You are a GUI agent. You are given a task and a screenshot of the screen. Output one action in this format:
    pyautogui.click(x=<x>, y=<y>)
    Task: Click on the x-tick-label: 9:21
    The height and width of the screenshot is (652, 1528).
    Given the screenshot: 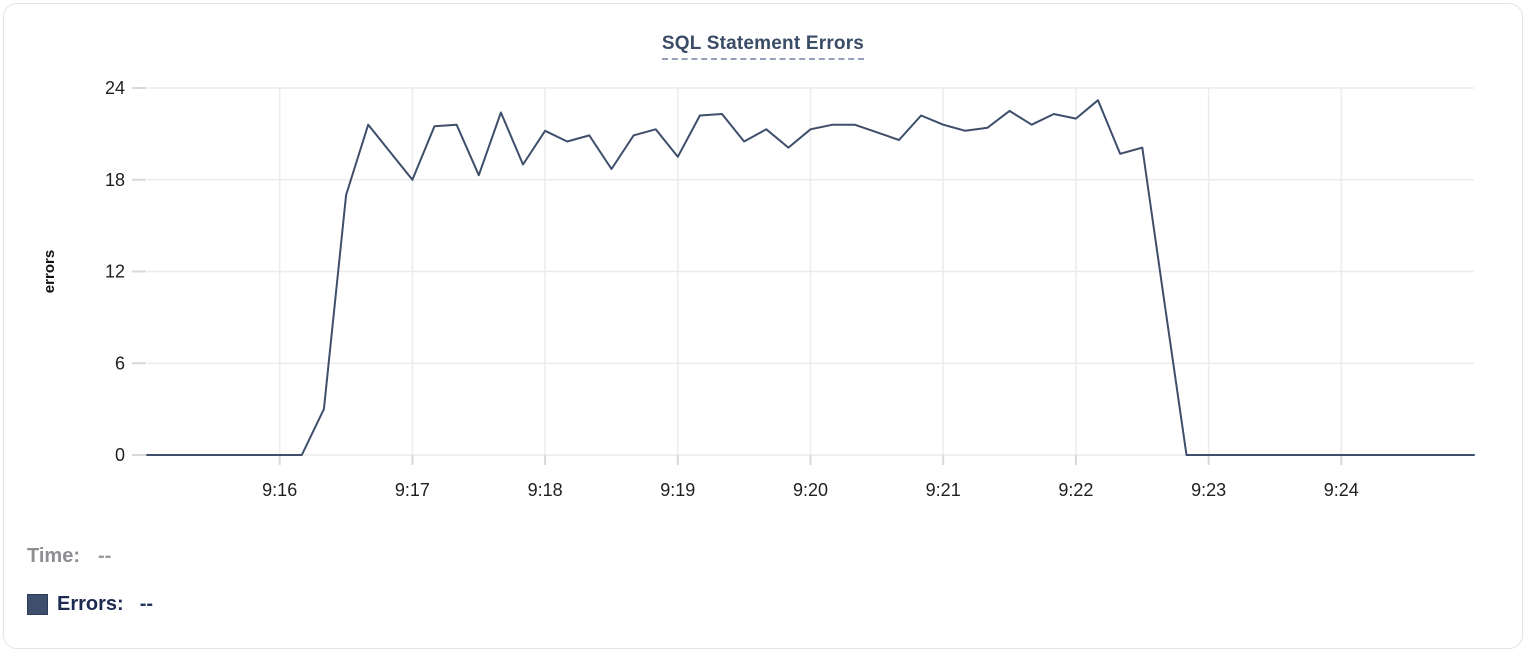 What is the action you would take?
    pyautogui.click(x=943, y=490)
    